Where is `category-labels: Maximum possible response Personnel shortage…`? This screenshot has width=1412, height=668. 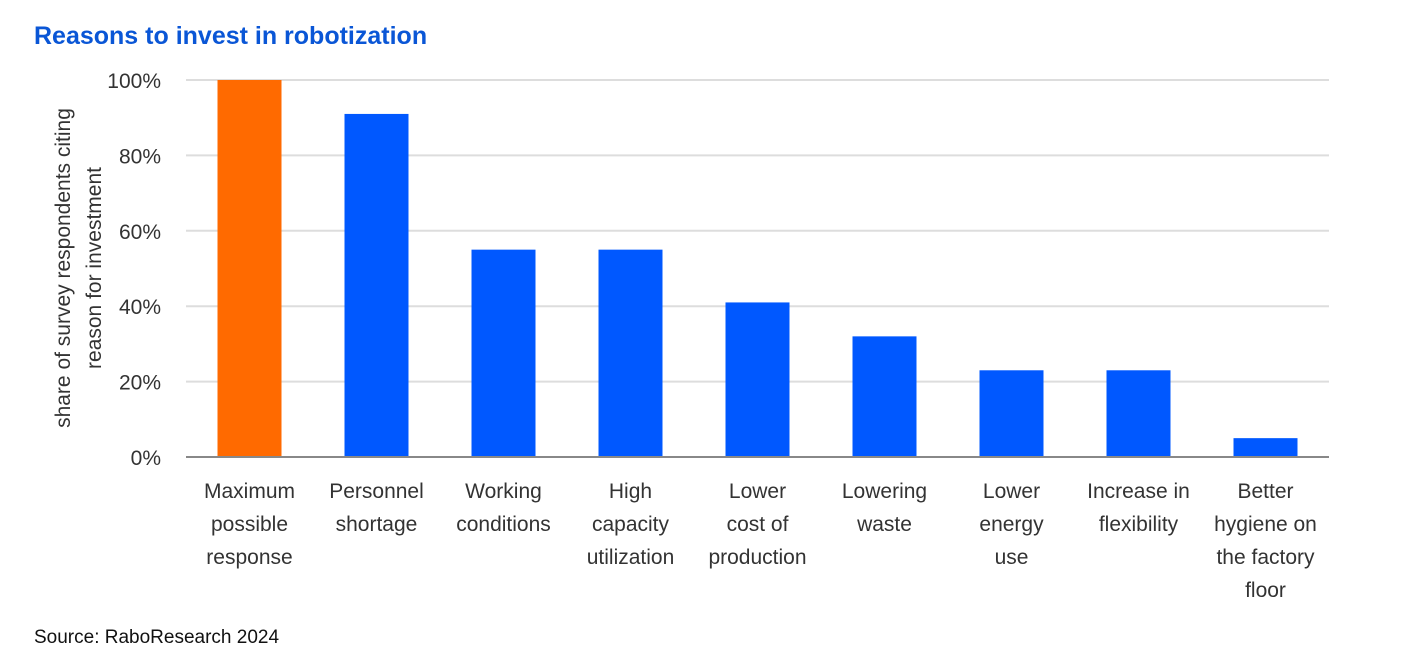 category-labels: Maximum possible response Personnel shortage… is located at coordinates (760, 541).